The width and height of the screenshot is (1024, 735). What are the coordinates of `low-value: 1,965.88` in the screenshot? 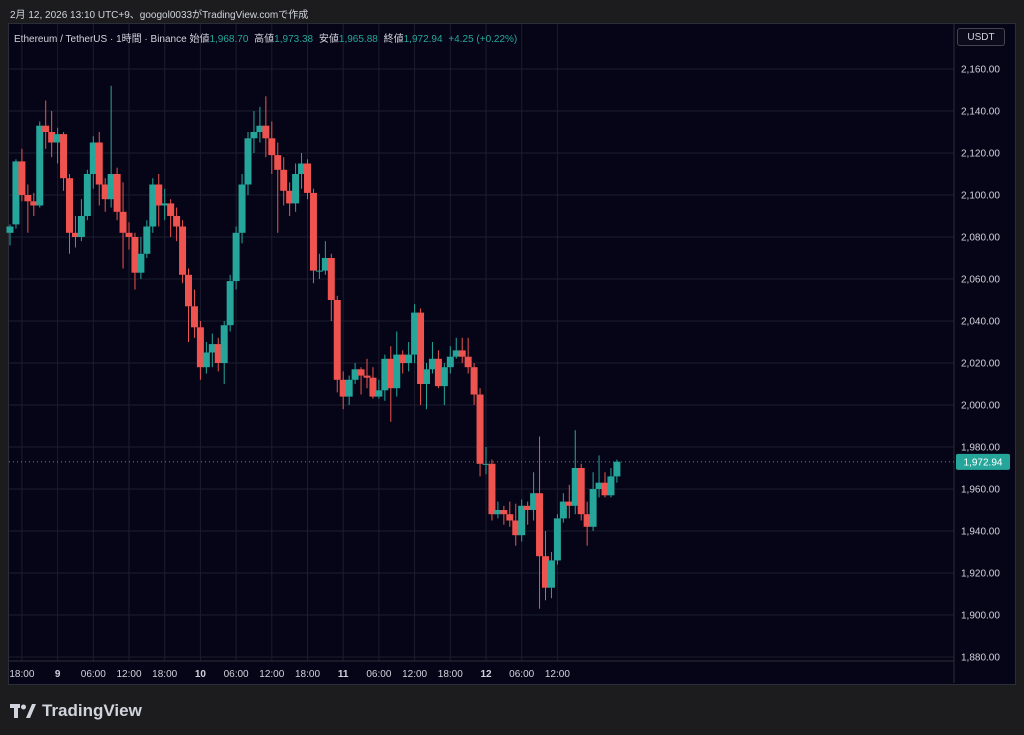 It's located at (358, 39).